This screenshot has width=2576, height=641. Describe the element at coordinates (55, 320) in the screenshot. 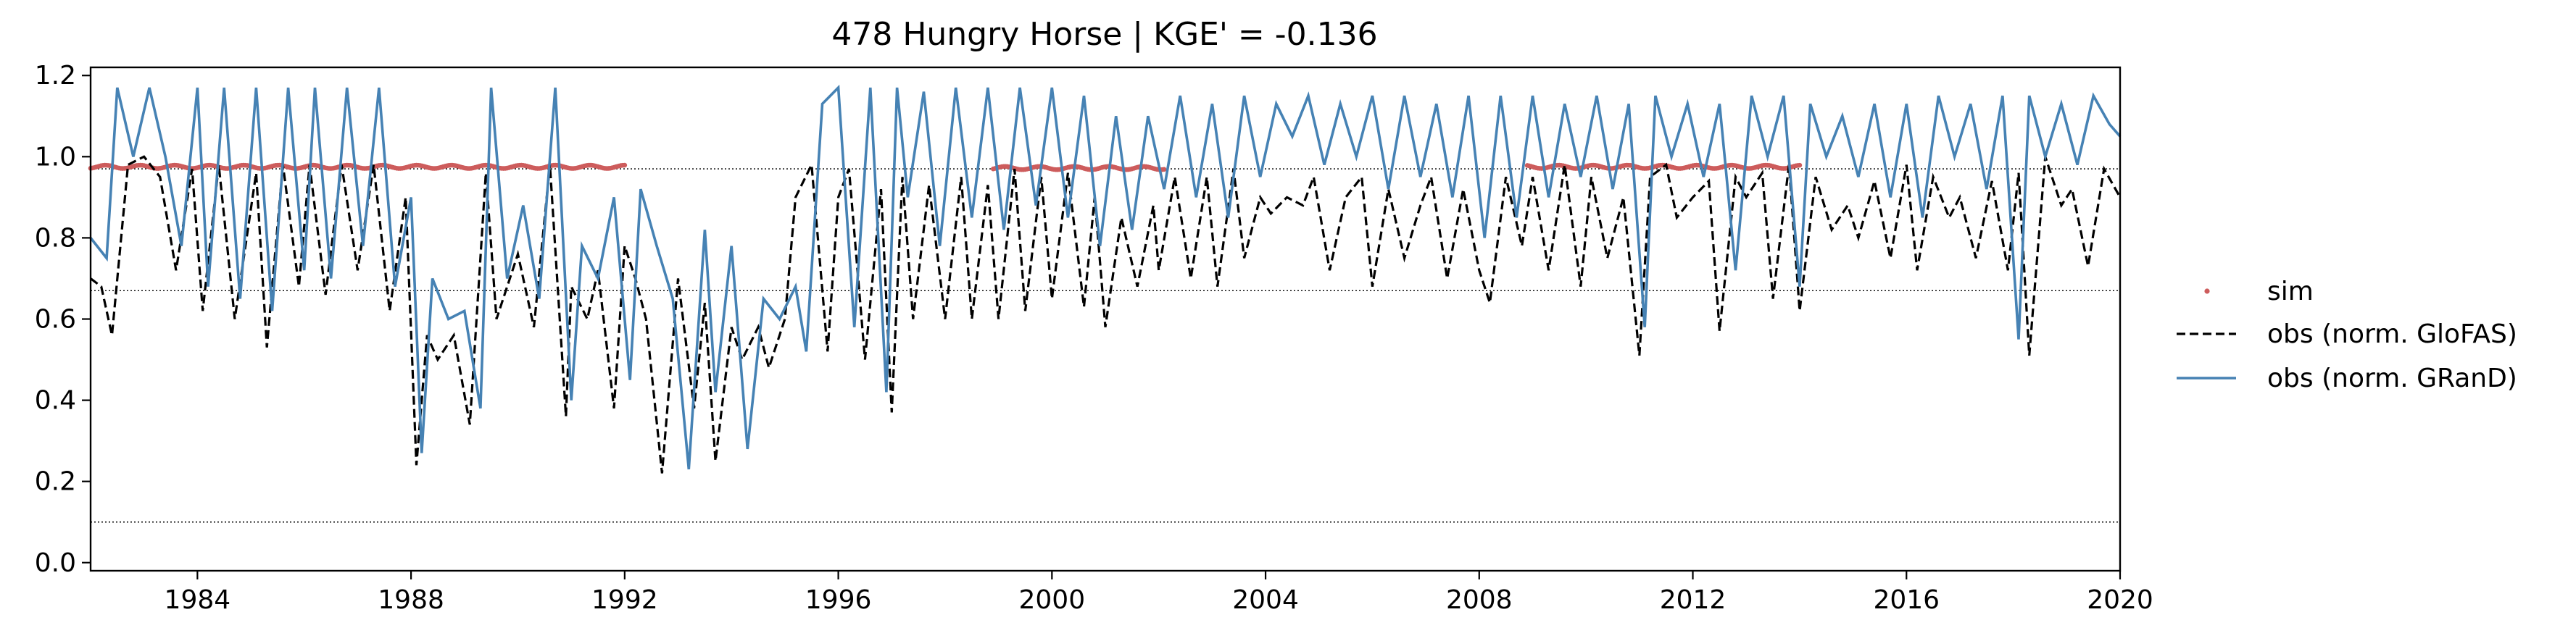

I see `y-tick-label: 0.6` at that location.